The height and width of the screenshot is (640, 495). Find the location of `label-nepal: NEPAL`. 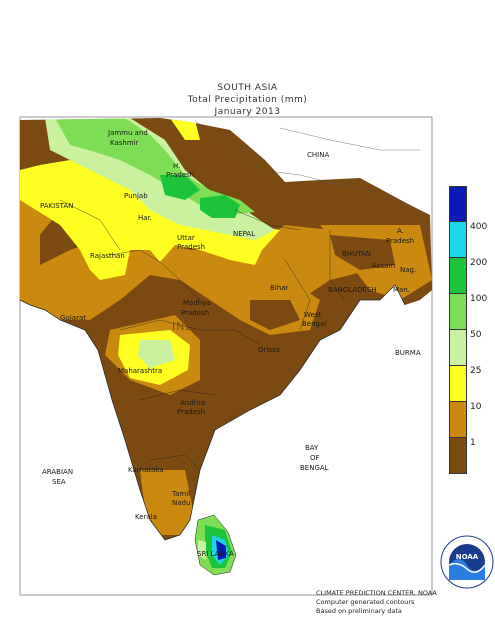

label-nepal: NEPAL is located at coordinates (244, 234).